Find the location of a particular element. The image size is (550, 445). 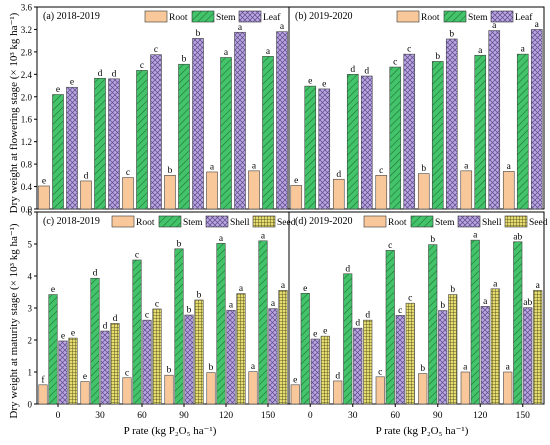

panel-label: (a) 2018-2019 is located at coordinates (71, 16).